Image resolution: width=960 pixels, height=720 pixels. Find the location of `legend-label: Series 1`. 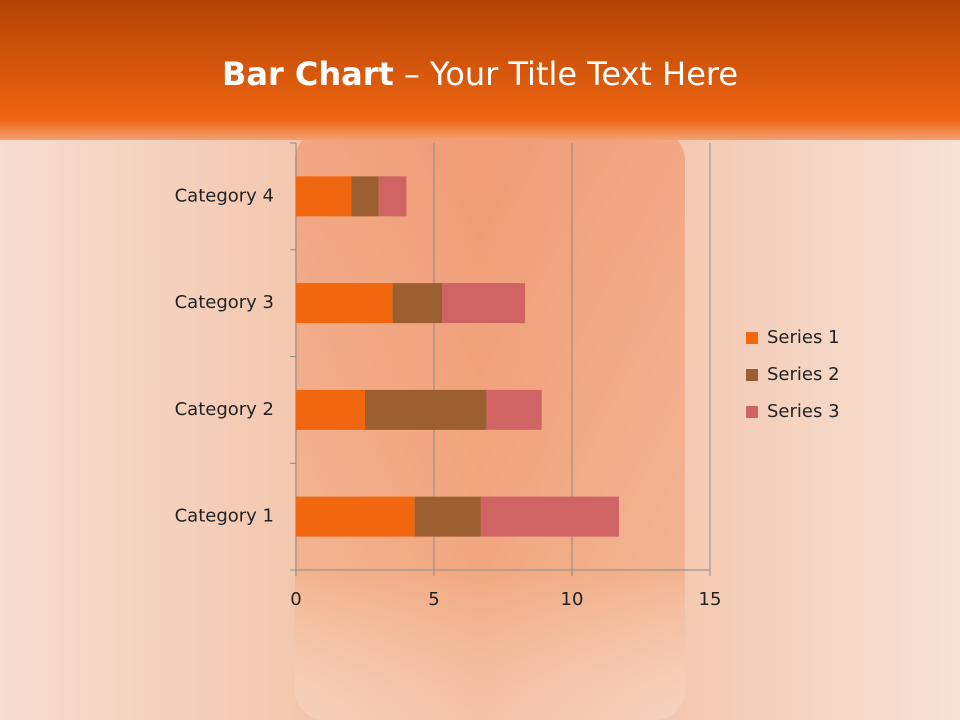

legend-label: Series 1 is located at coordinates (803, 337).